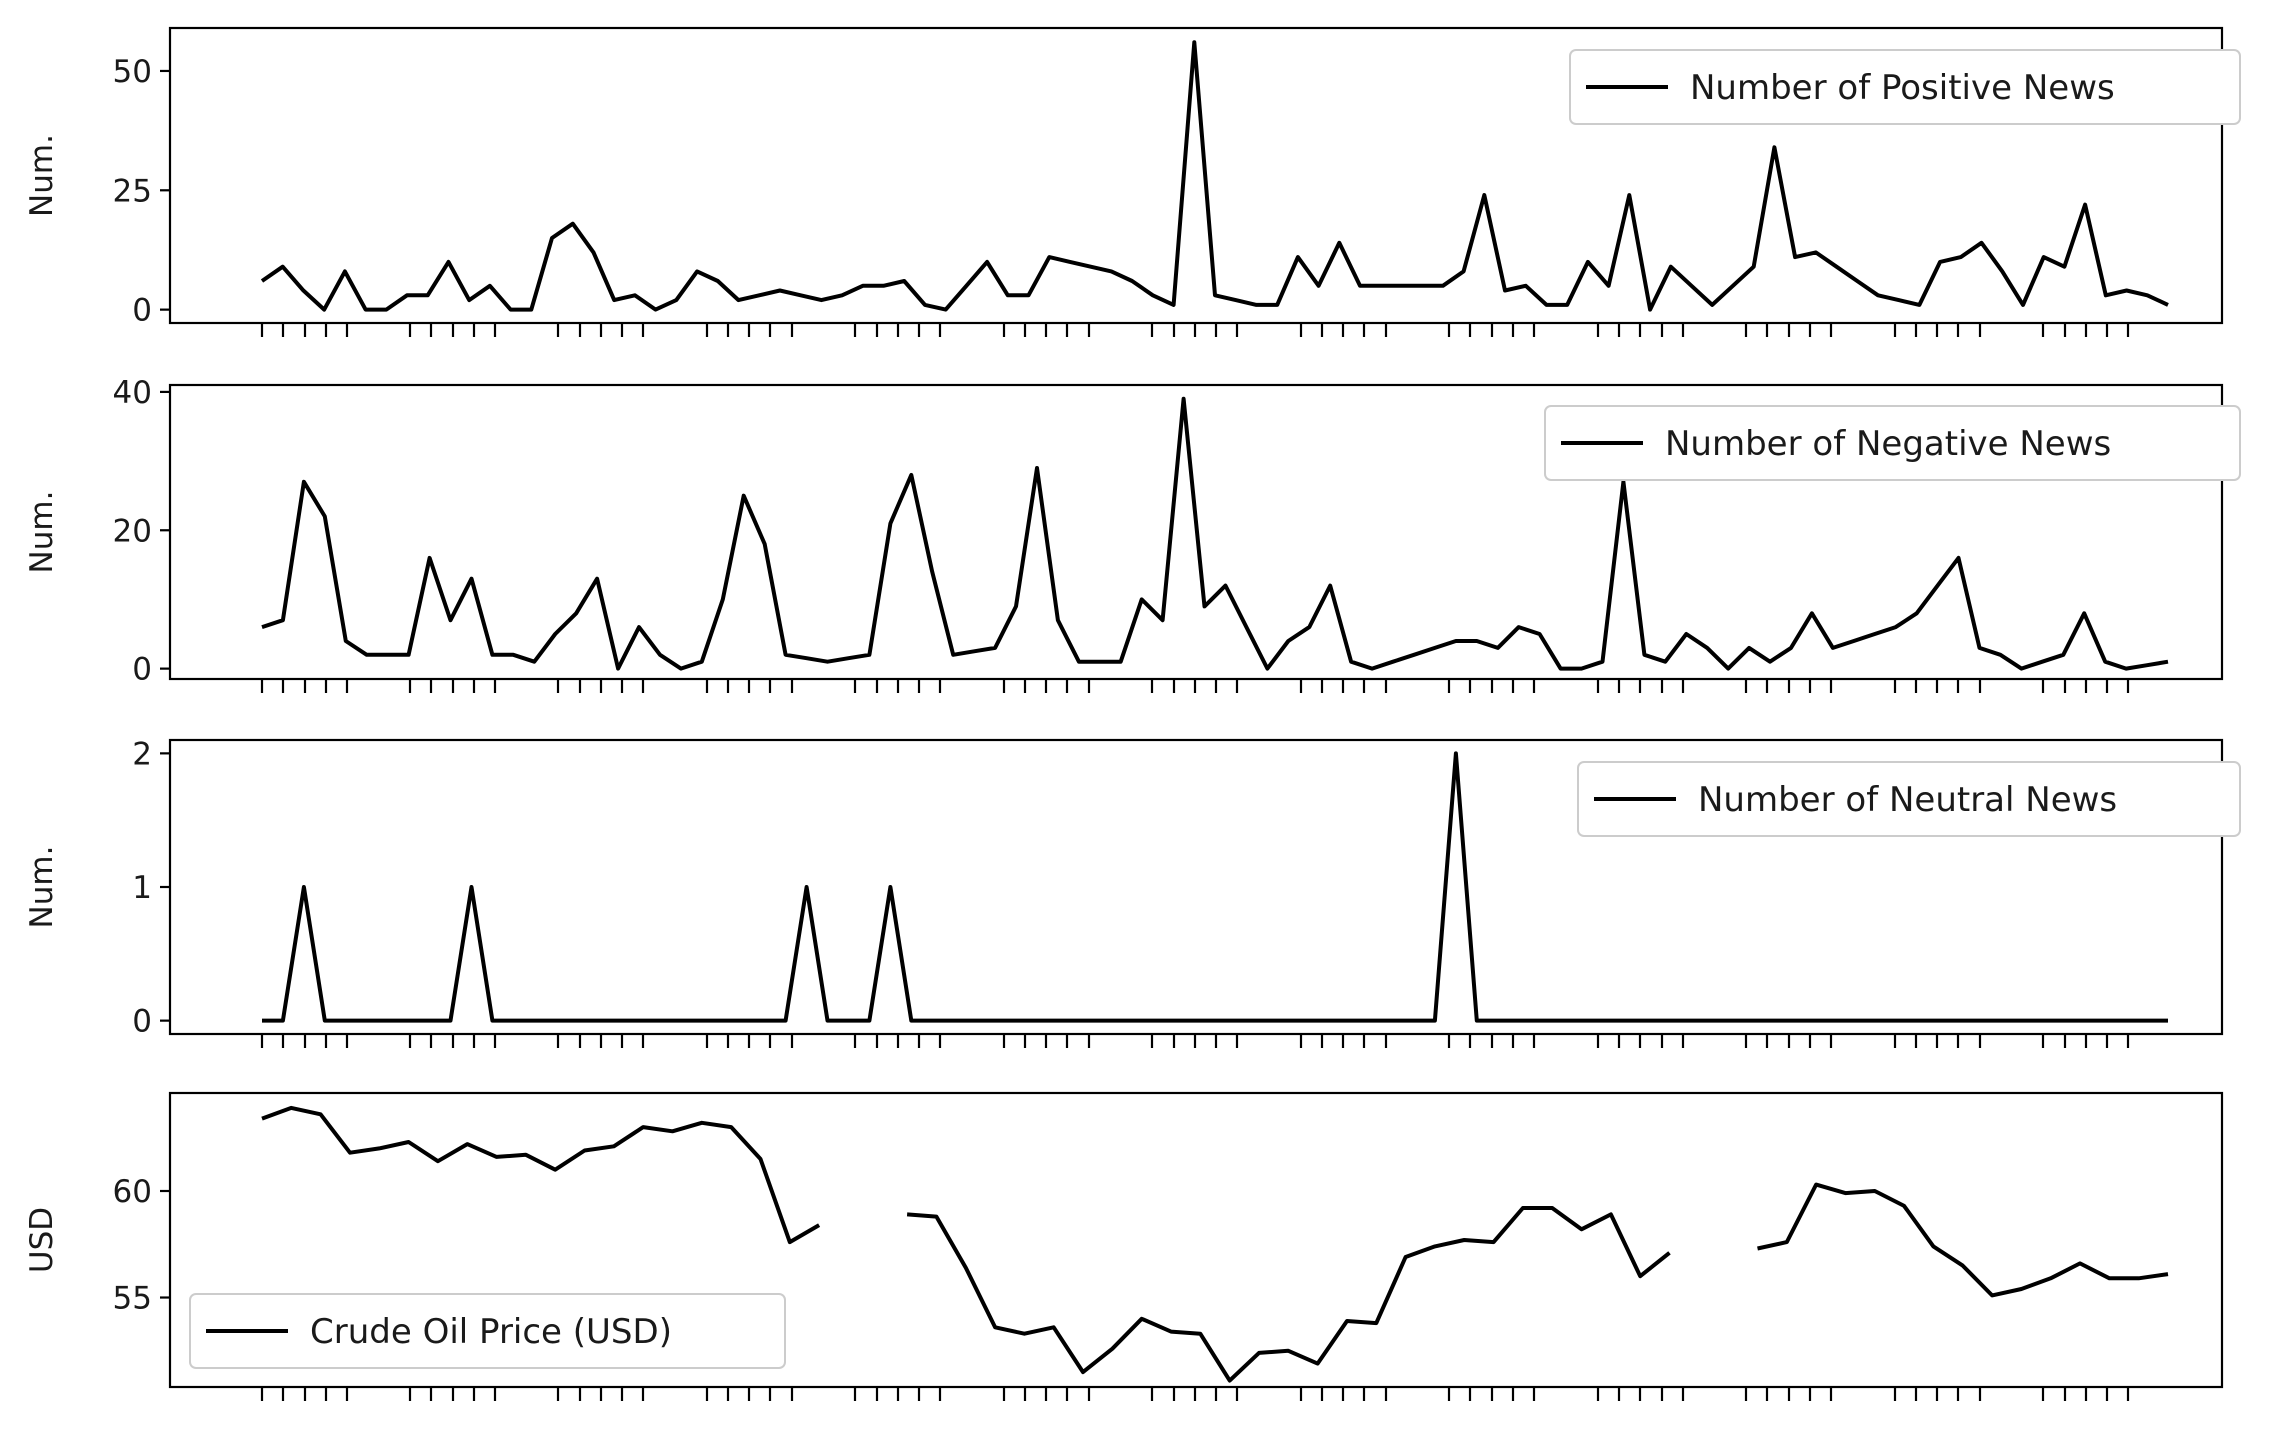 The image size is (2291, 1433). Describe the element at coordinates (132, 1192) in the screenshot. I see `y-tick-label: 60` at that location.